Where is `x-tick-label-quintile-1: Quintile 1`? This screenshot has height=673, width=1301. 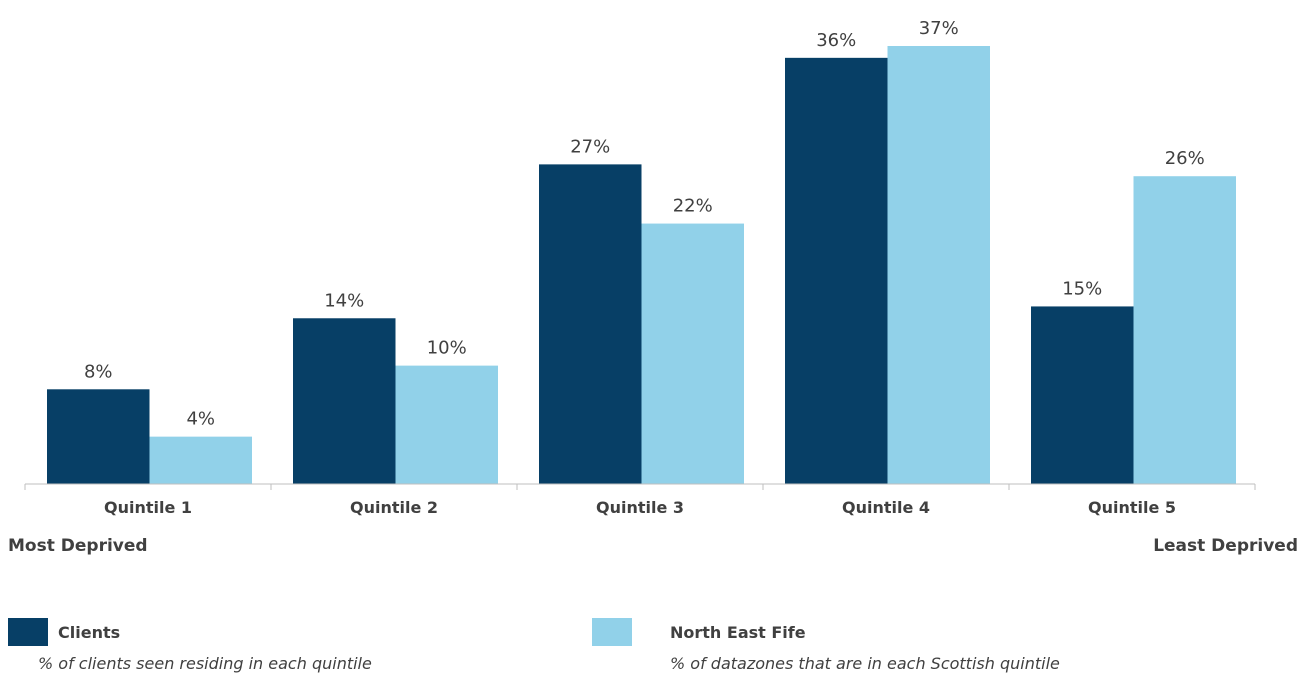
x-tick-label-quintile-1: Quintile 1 is located at coordinates (148, 507).